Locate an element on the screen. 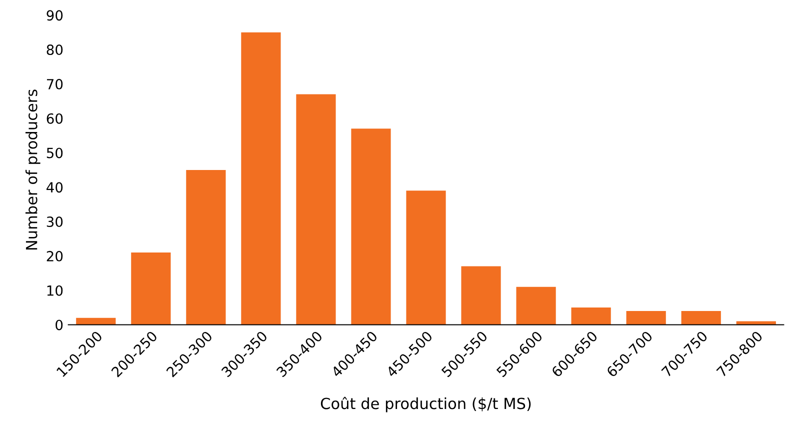 The image size is (786, 433). y-tick-label: 10 is located at coordinates (55, 290).